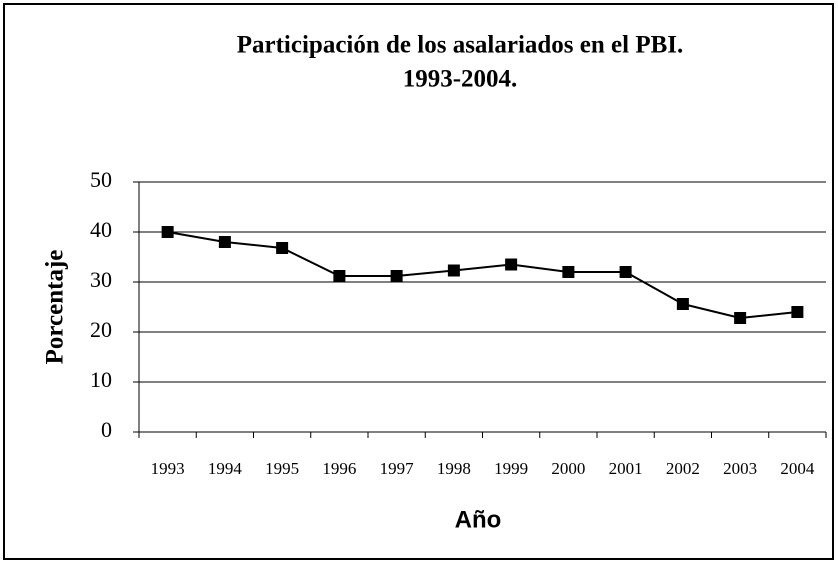 This screenshot has width=838, height=564. I want to click on y-tick-label: 50, so click(101, 179).